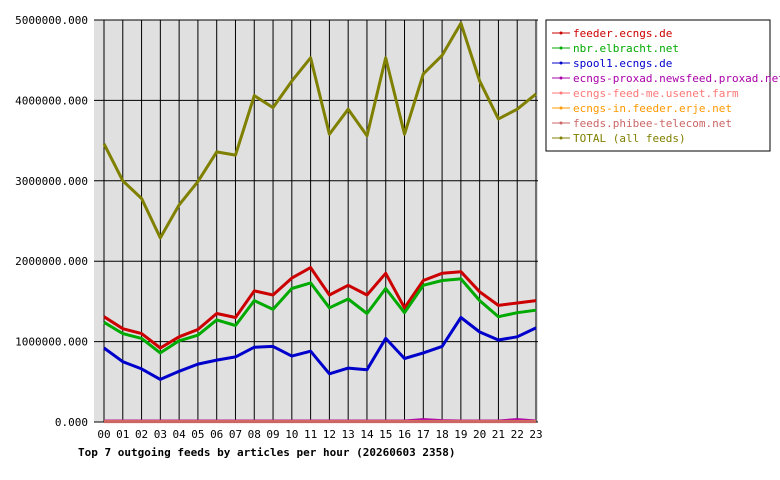 The width and height of the screenshot is (780, 480). Describe the element at coordinates (626, 48) in the screenshot. I see `legend-label: nbr.elbracht.net` at that location.